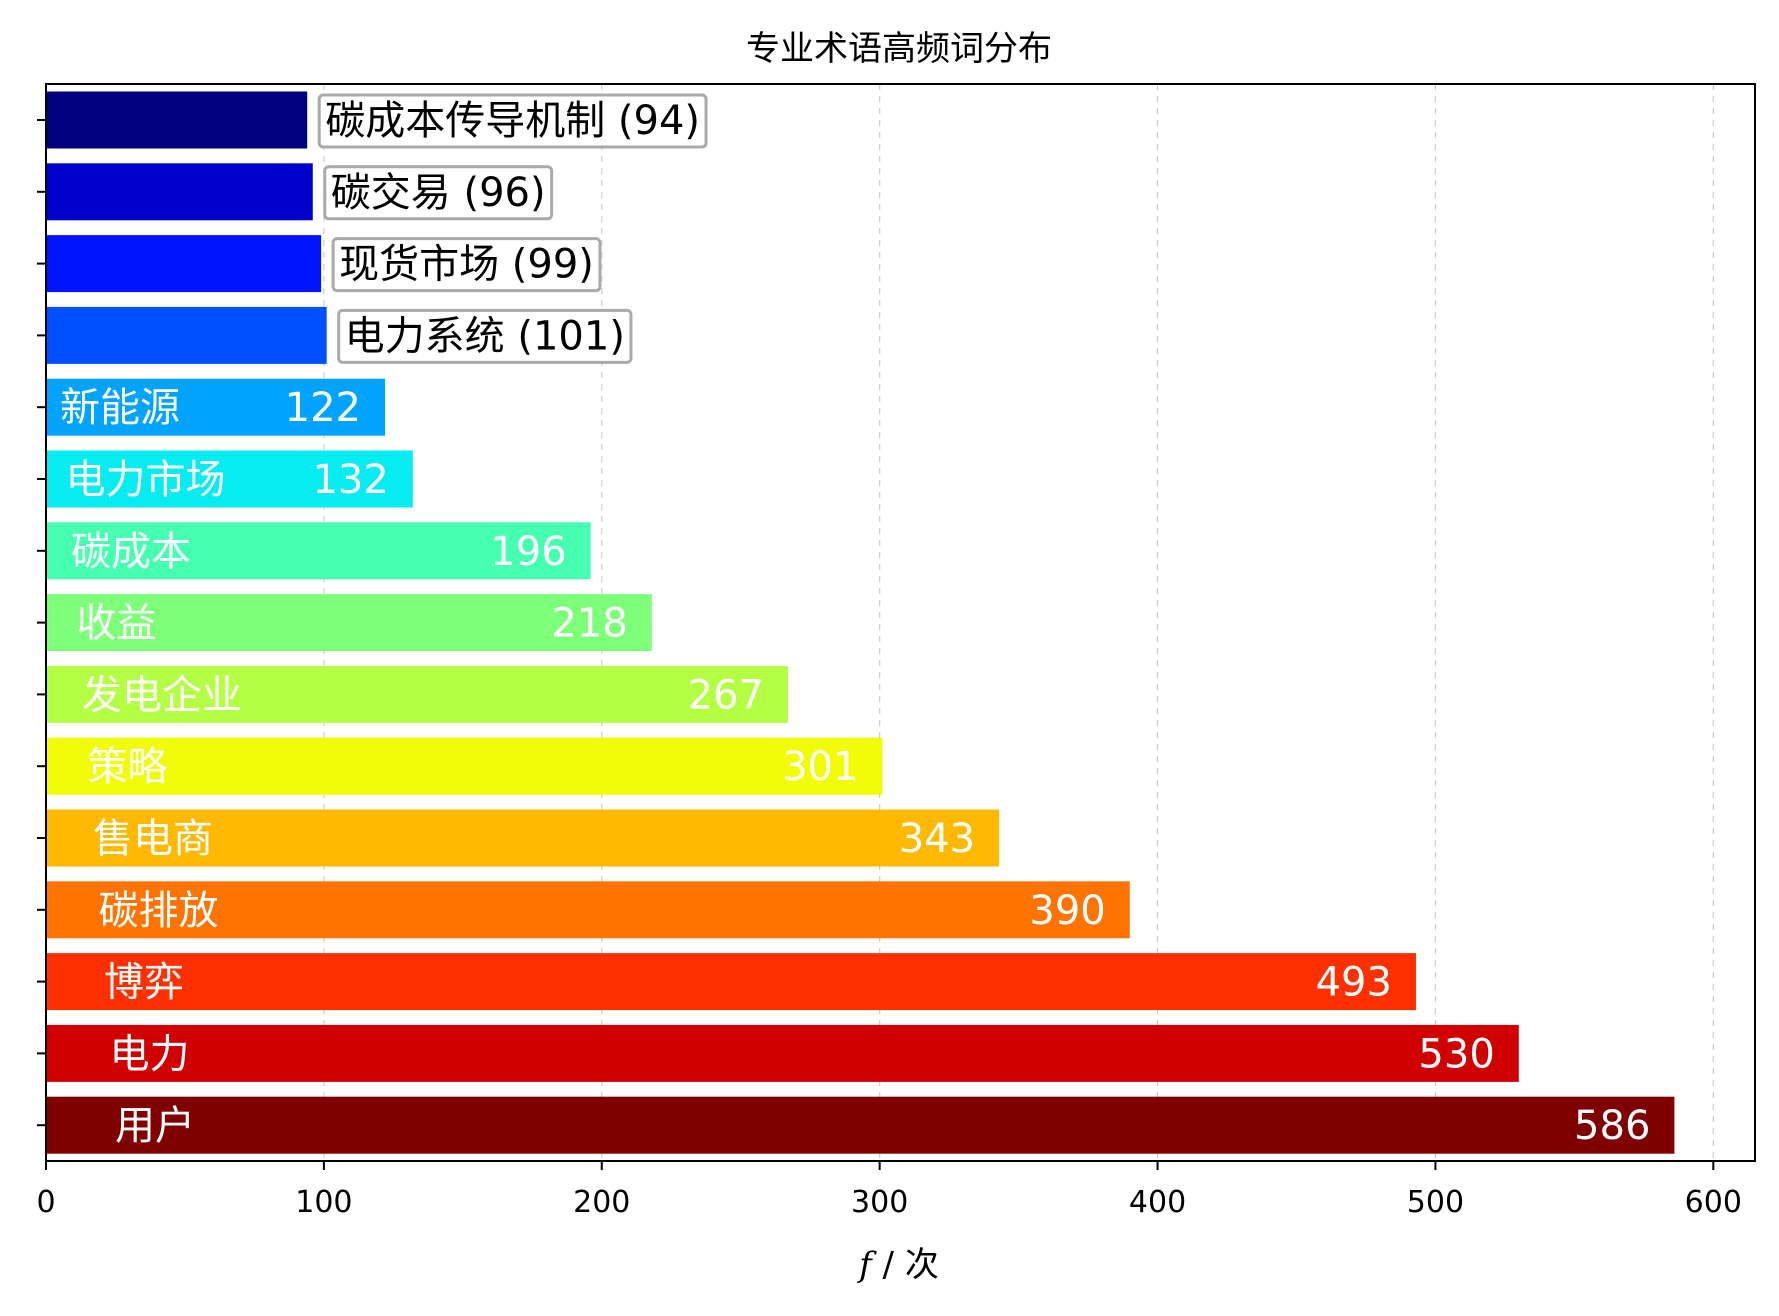 The width and height of the screenshot is (1779, 1316). I want to click on value-label: 586, so click(1612, 1126).